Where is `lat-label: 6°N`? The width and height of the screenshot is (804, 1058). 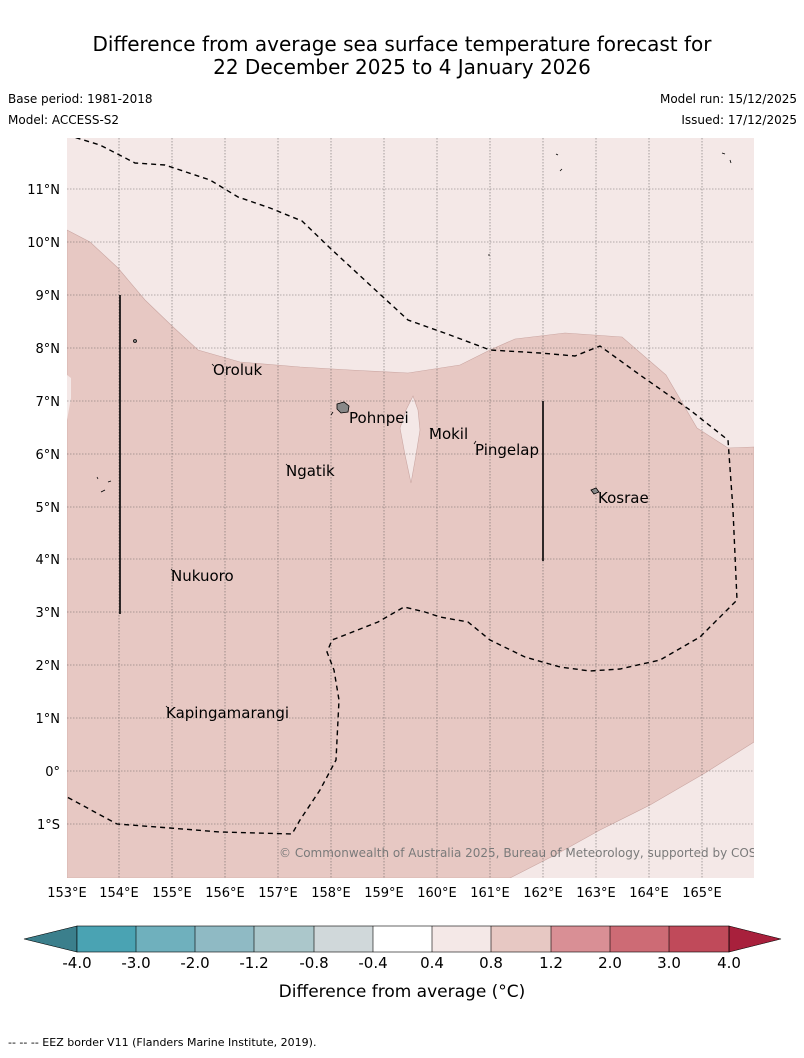 lat-label: 6°N is located at coordinates (48, 455).